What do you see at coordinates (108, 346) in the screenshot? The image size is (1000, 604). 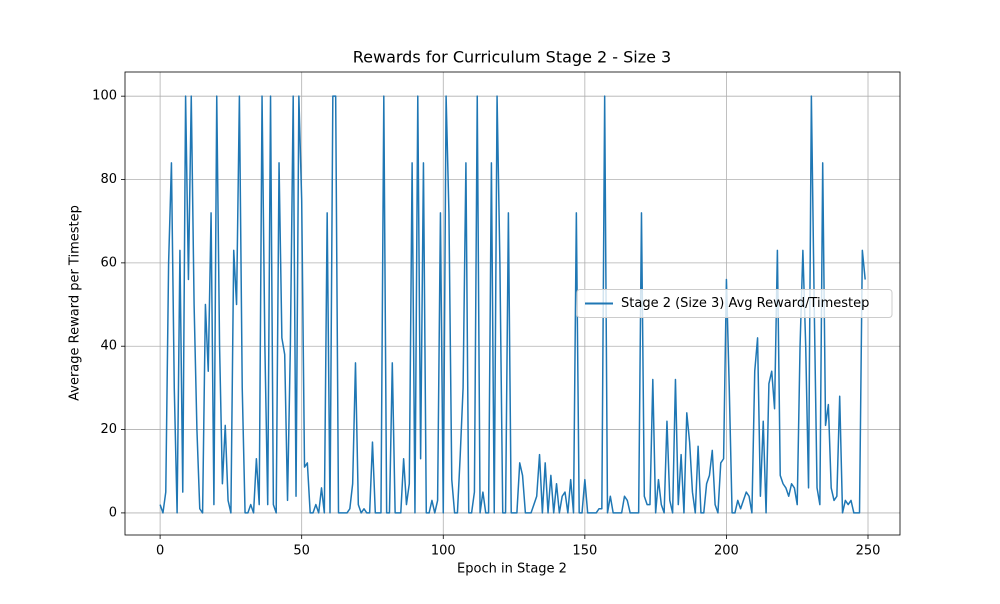 I see `y-tick-label: 40` at bounding box center [108, 346].